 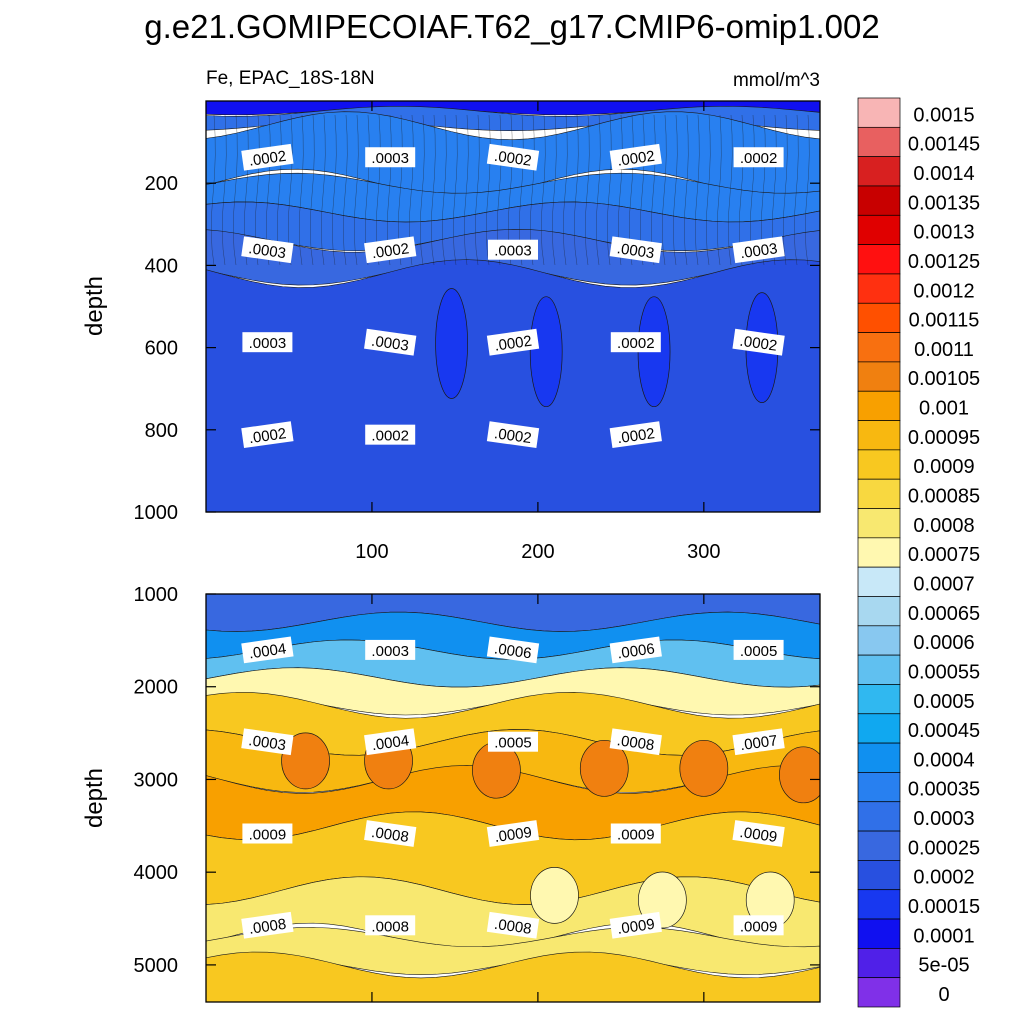 I want to click on upper-variable-label: Fe, EPAC_18S-18N, so click(x=290, y=78).